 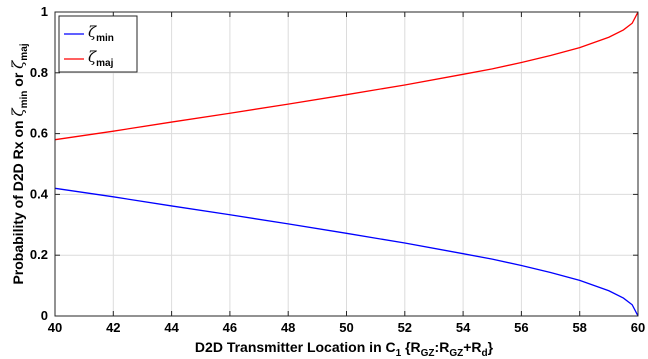 I want to click on x-tick-label: 48, so click(x=288, y=327).